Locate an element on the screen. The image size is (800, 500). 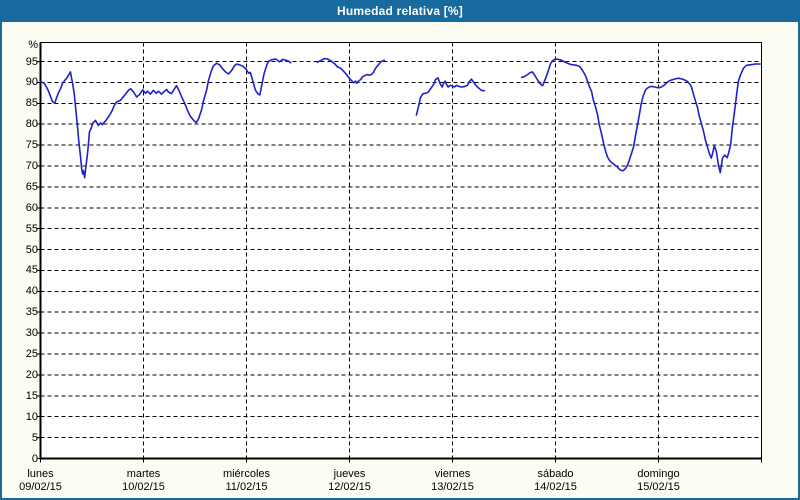
window-title: Humedad relativa [%] is located at coordinates (400, 11).